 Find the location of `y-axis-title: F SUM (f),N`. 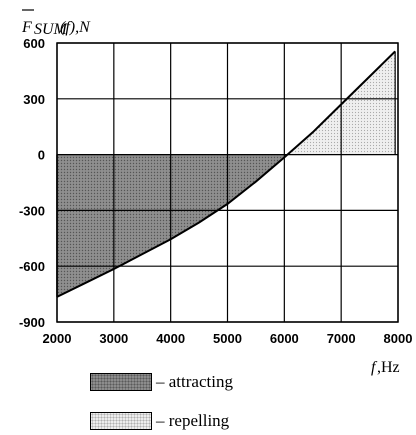

y-axis-title: F SUM (f),N is located at coordinates (56, 23).